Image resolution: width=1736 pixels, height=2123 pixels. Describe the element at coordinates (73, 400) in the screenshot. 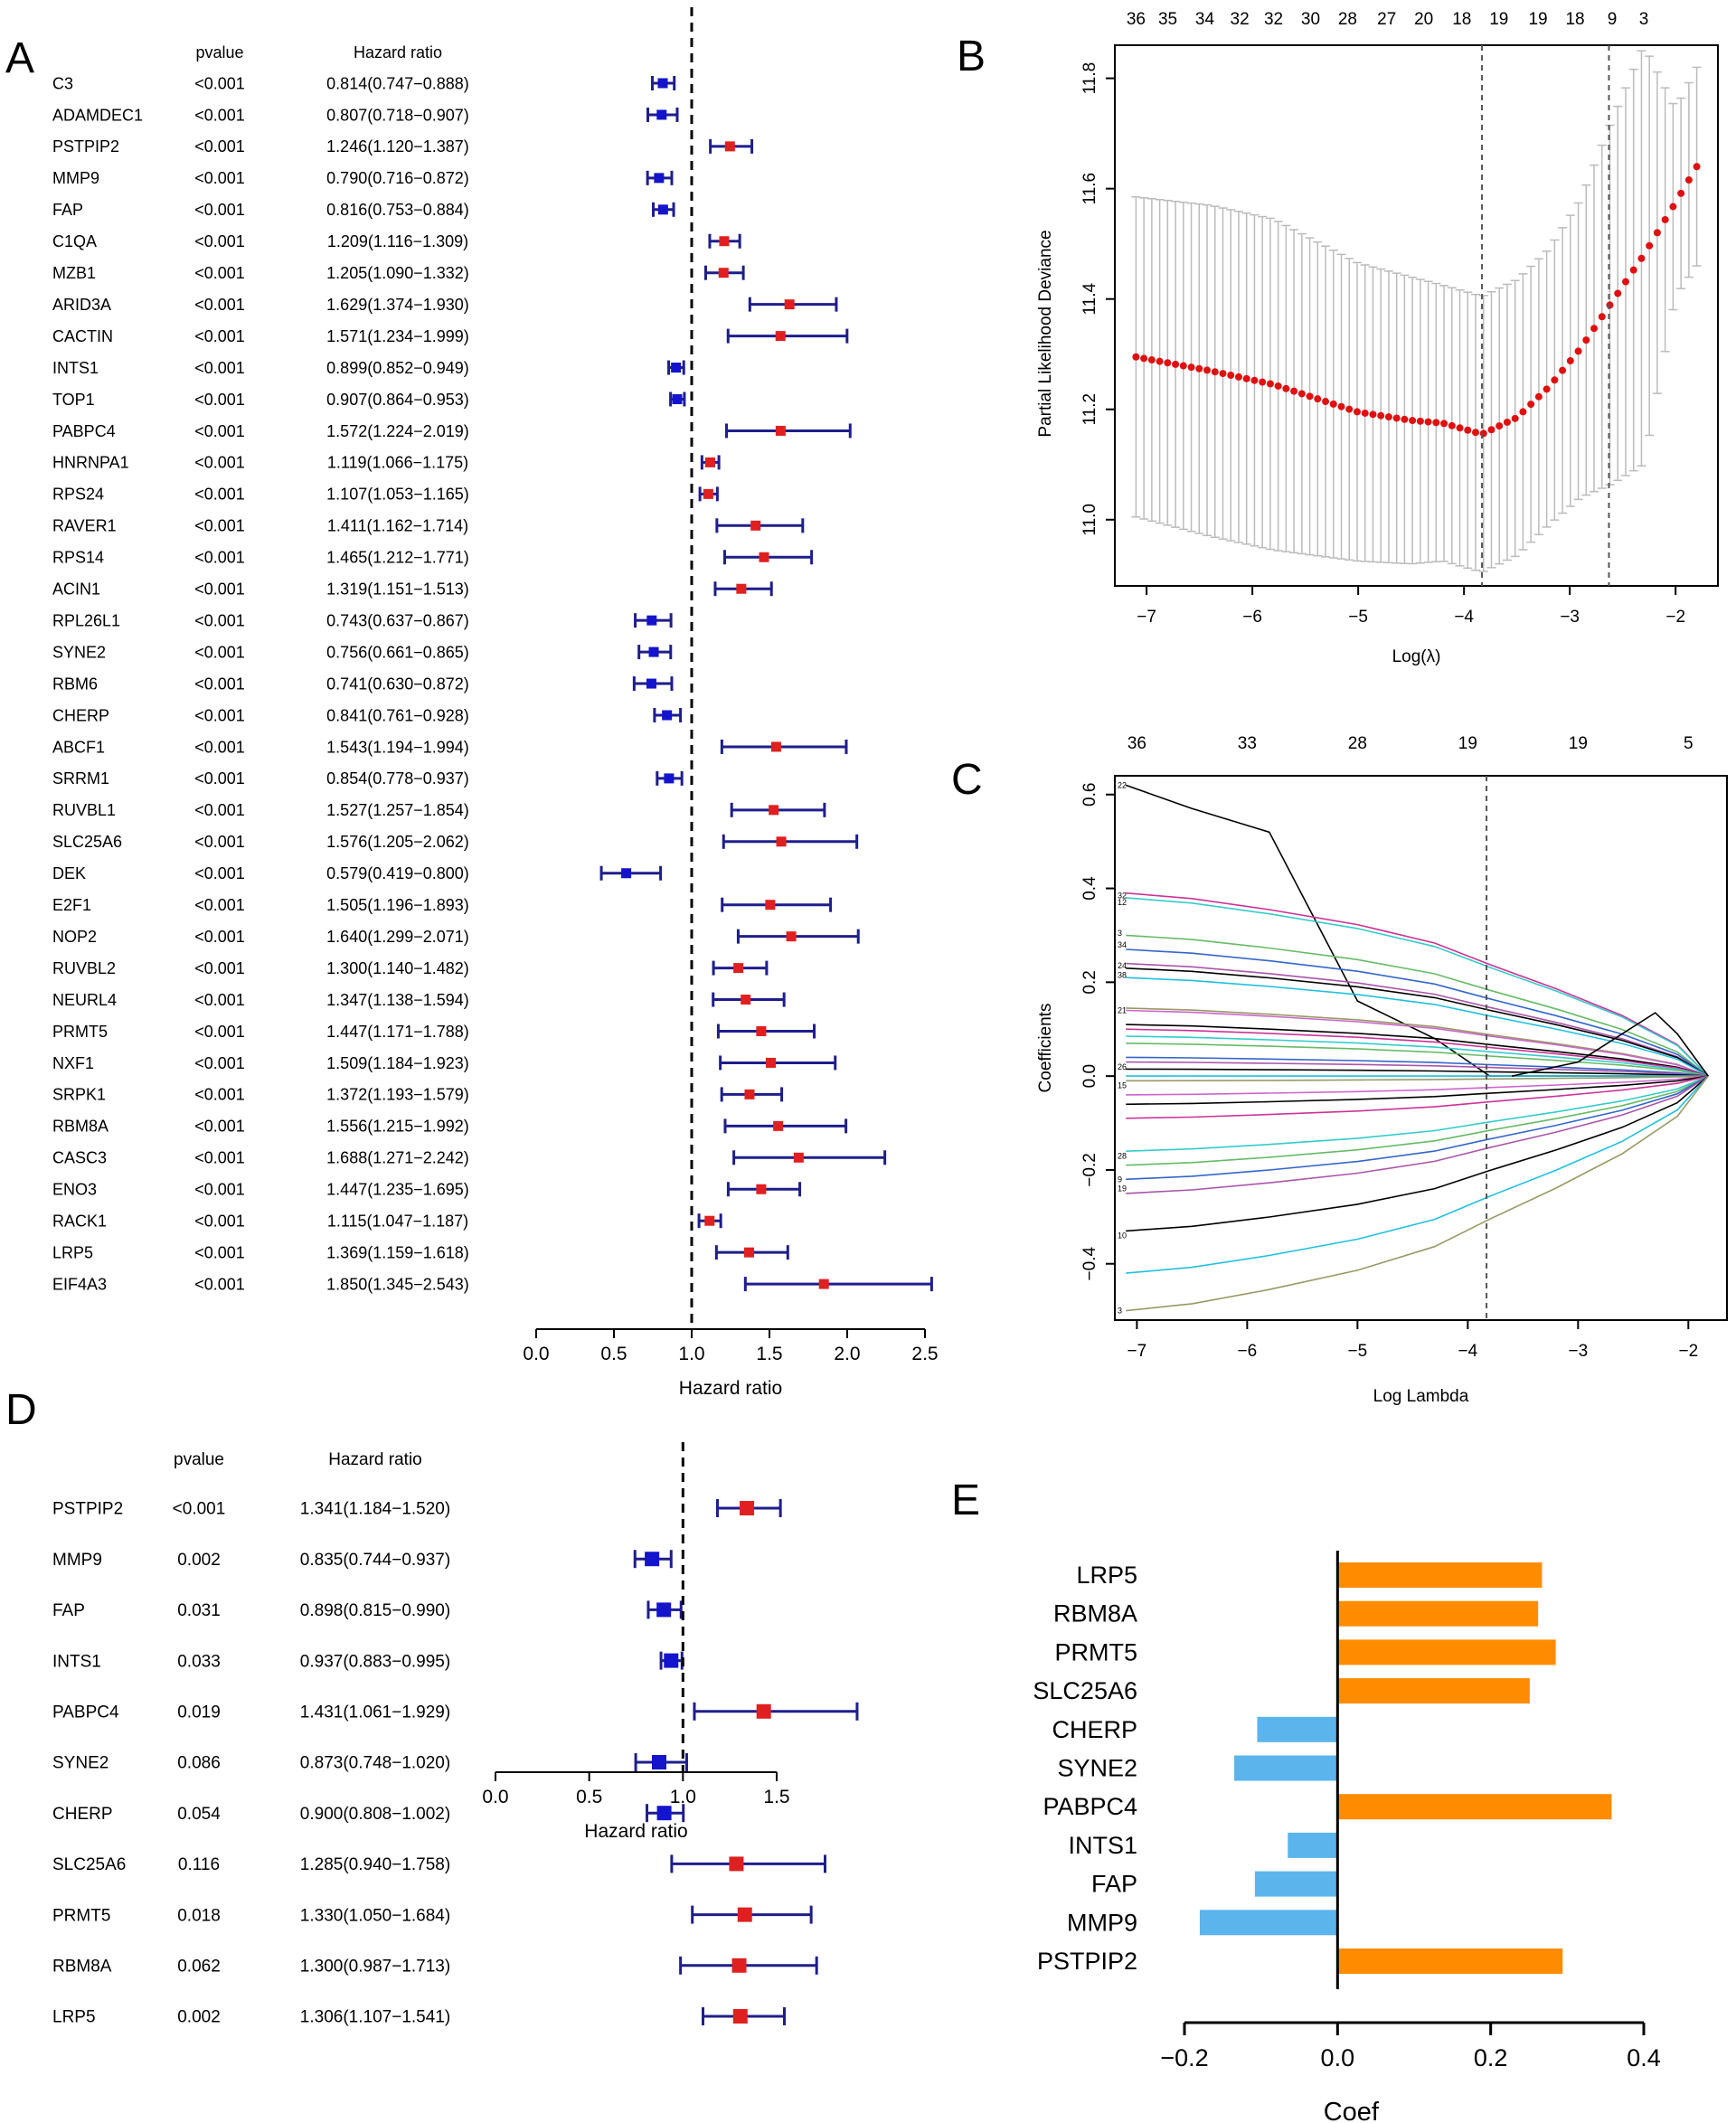

I see `gene-label: TOP1` at that location.